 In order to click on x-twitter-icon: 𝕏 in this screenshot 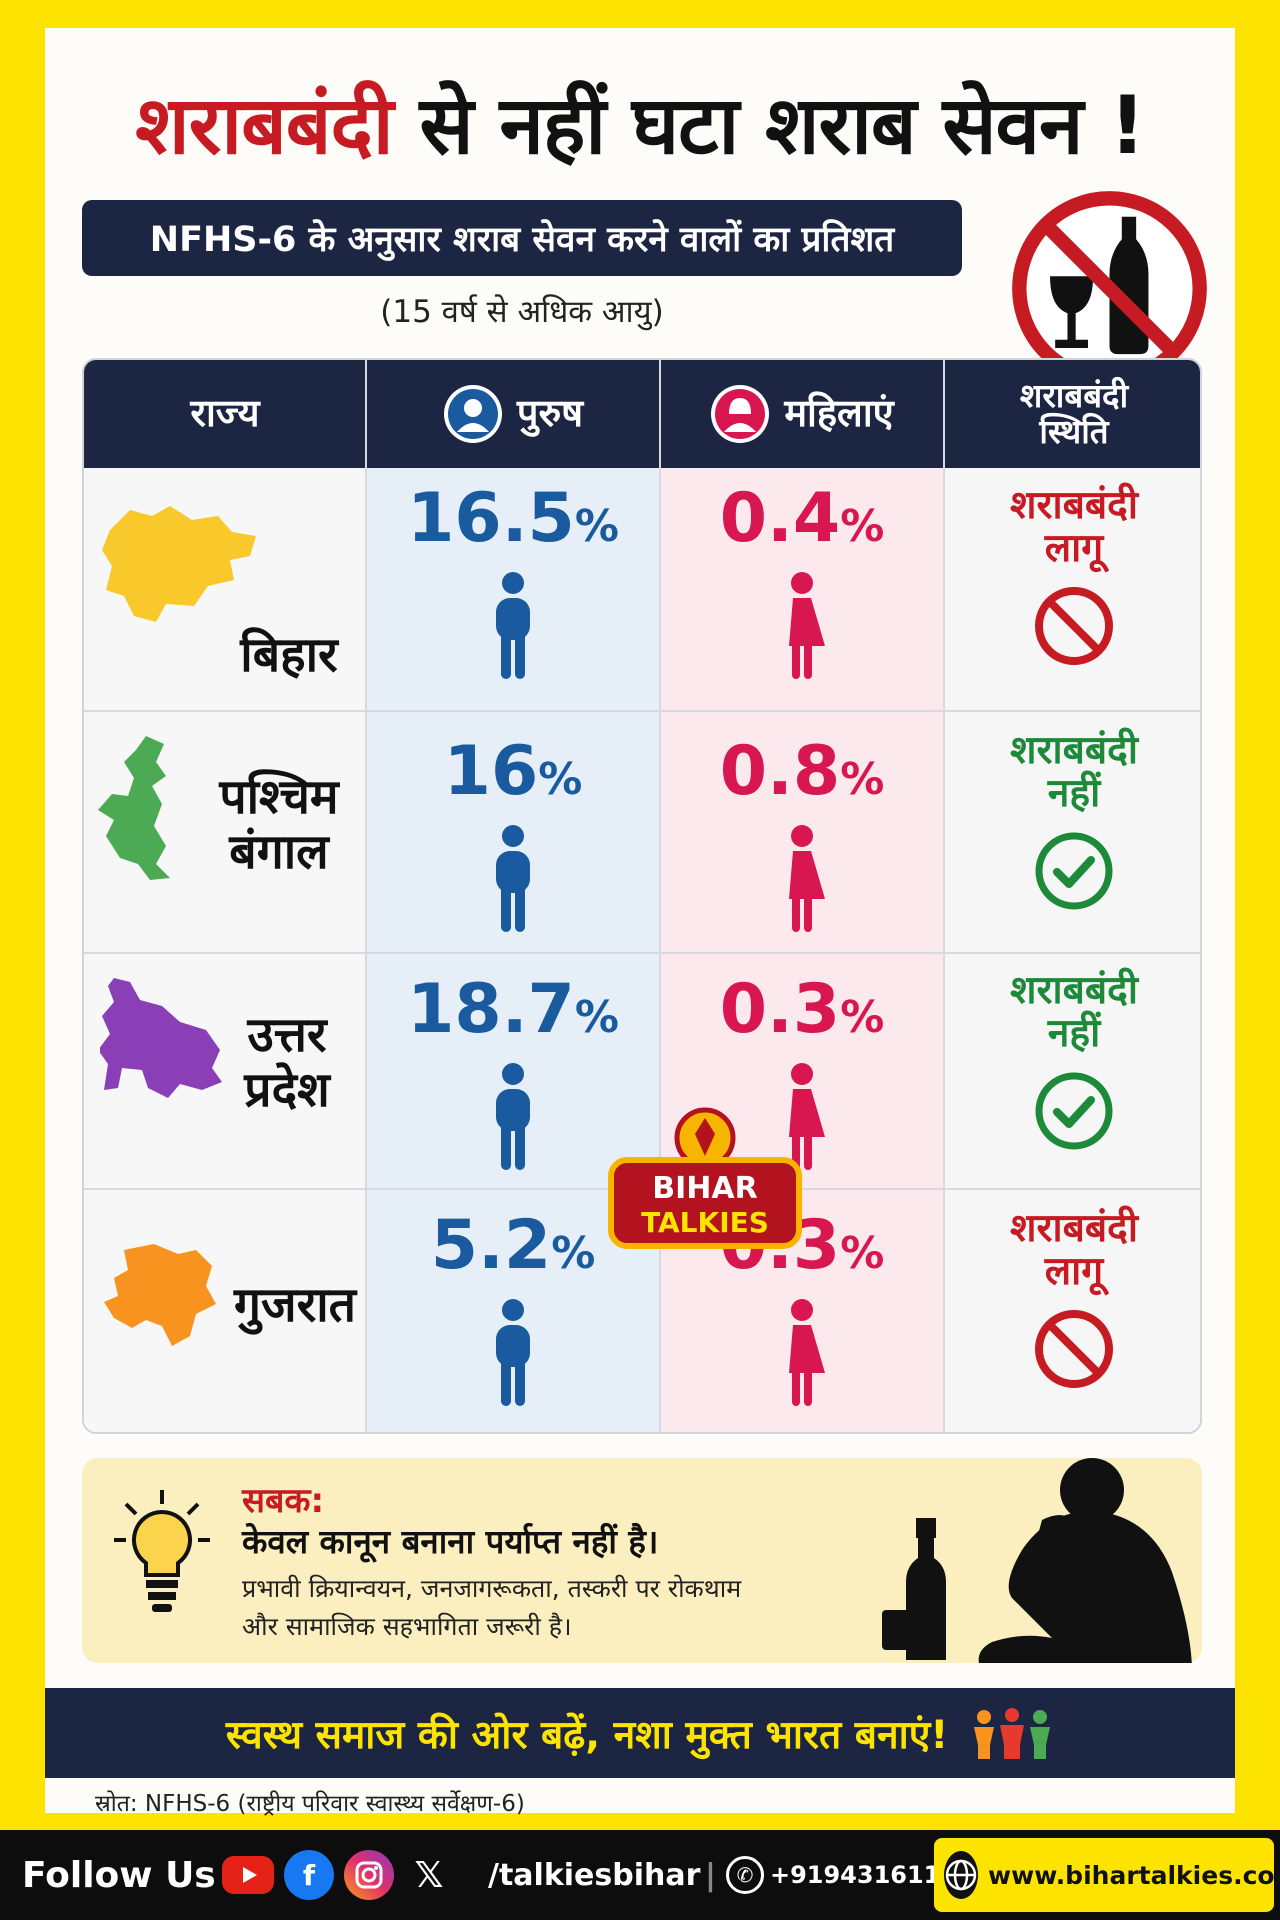, I will do `click(429, 1875)`.